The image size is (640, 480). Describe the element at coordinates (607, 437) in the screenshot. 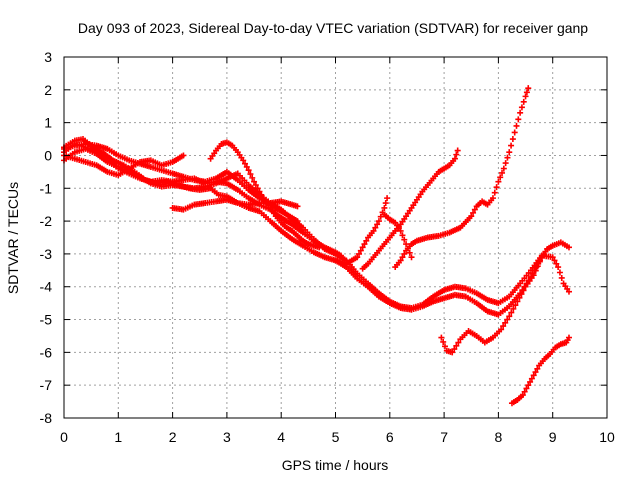

I see `x-tick-label: 10` at that location.